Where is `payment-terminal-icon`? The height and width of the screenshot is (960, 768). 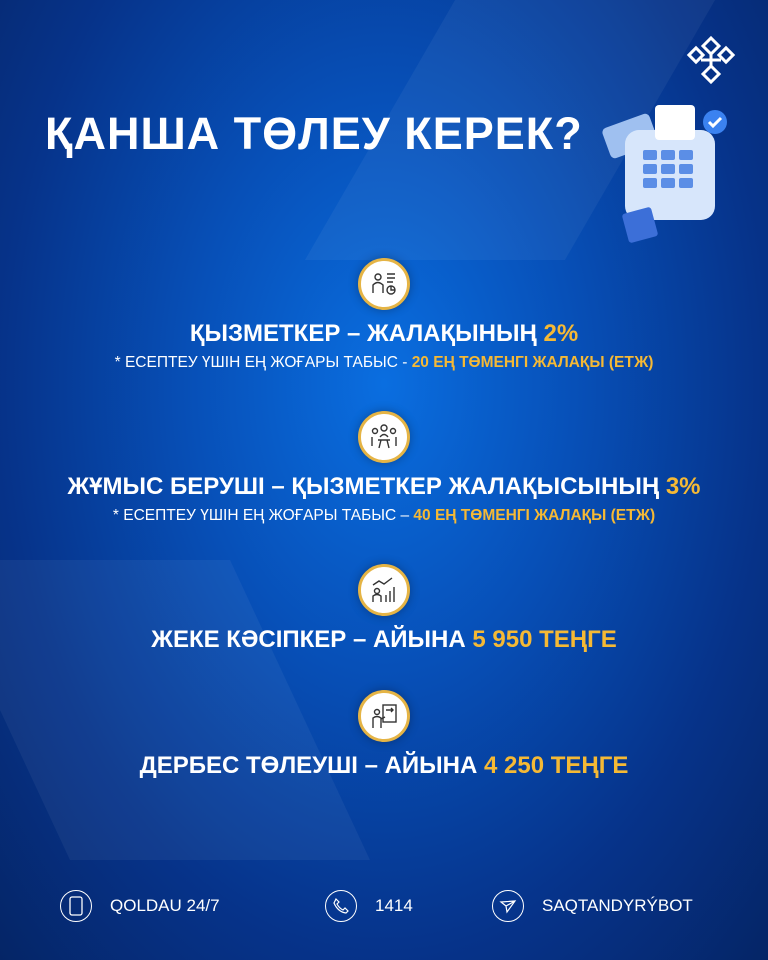
payment-terminal-icon is located at coordinates (664, 174).